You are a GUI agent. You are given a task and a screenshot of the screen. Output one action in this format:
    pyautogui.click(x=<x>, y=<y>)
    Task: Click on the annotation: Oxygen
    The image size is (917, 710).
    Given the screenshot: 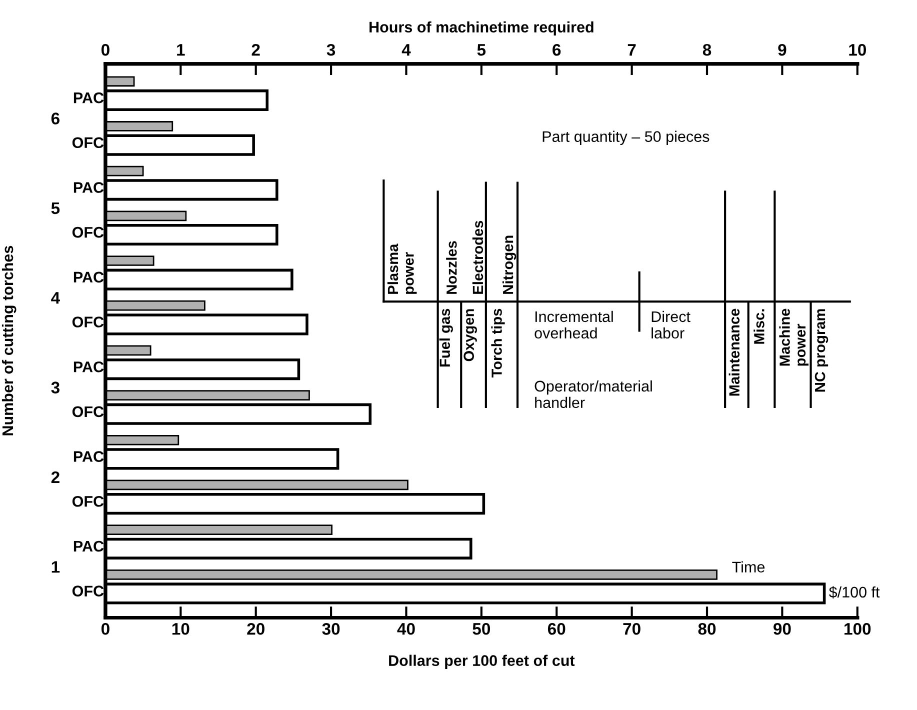 What is the action you would take?
    pyautogui.click(x=470, y=335)
    